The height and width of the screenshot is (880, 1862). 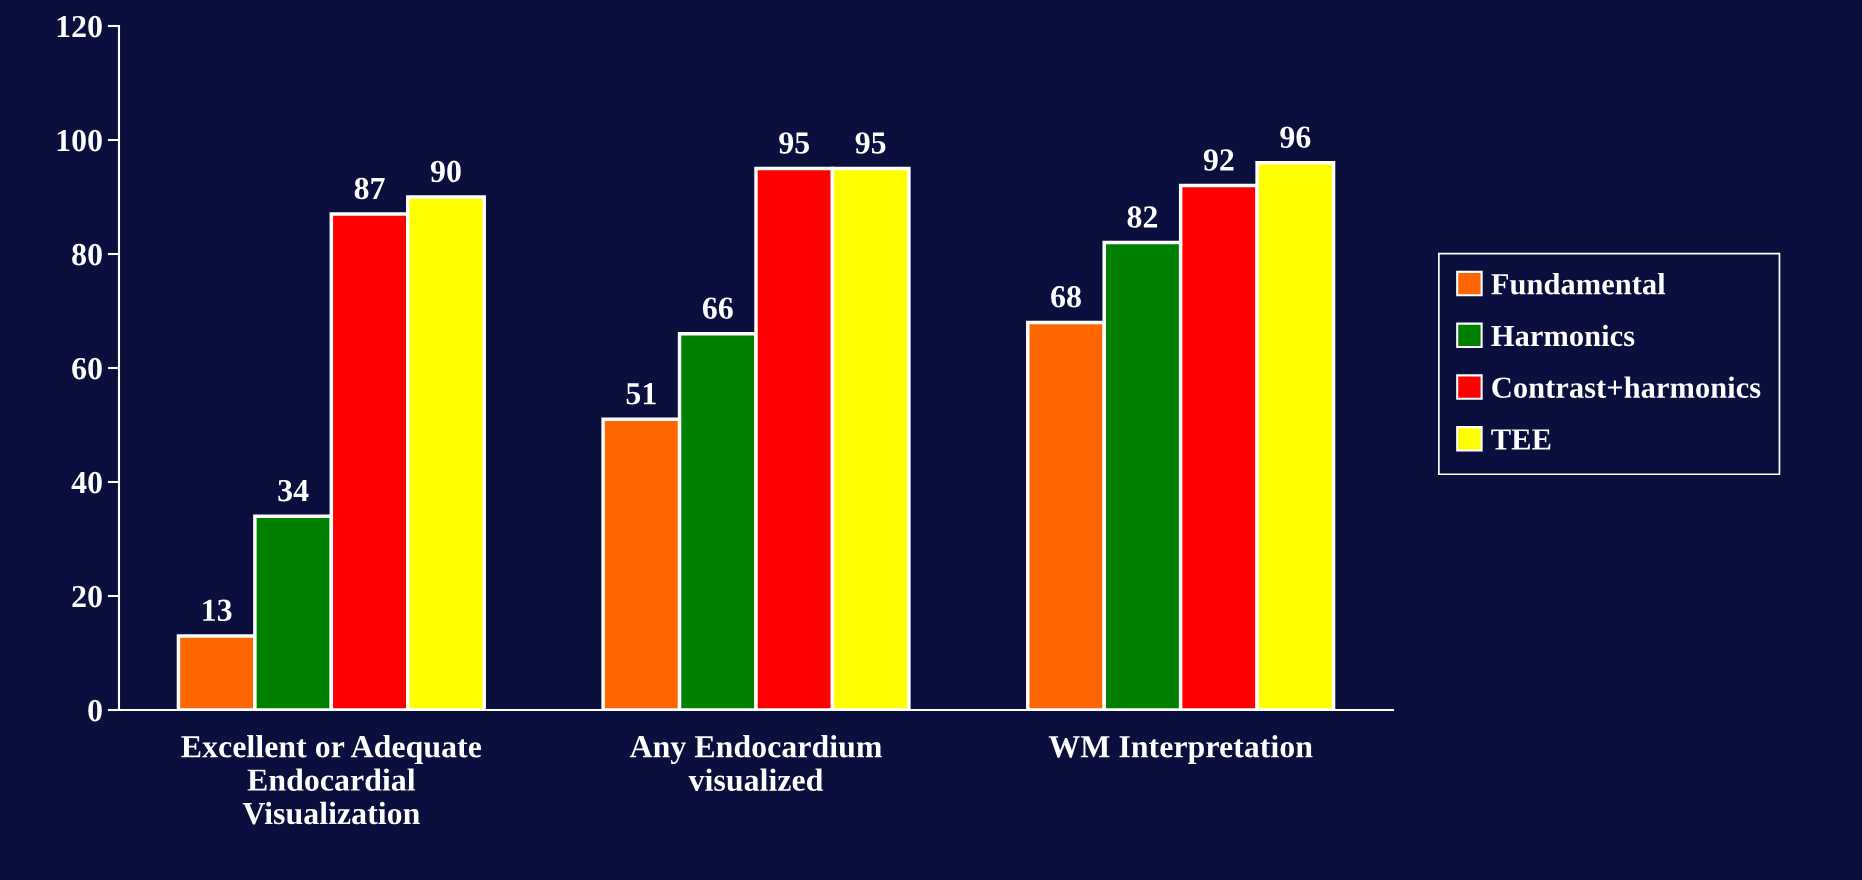 I want to click on data-label: 68, so click(x=1066, y=297).